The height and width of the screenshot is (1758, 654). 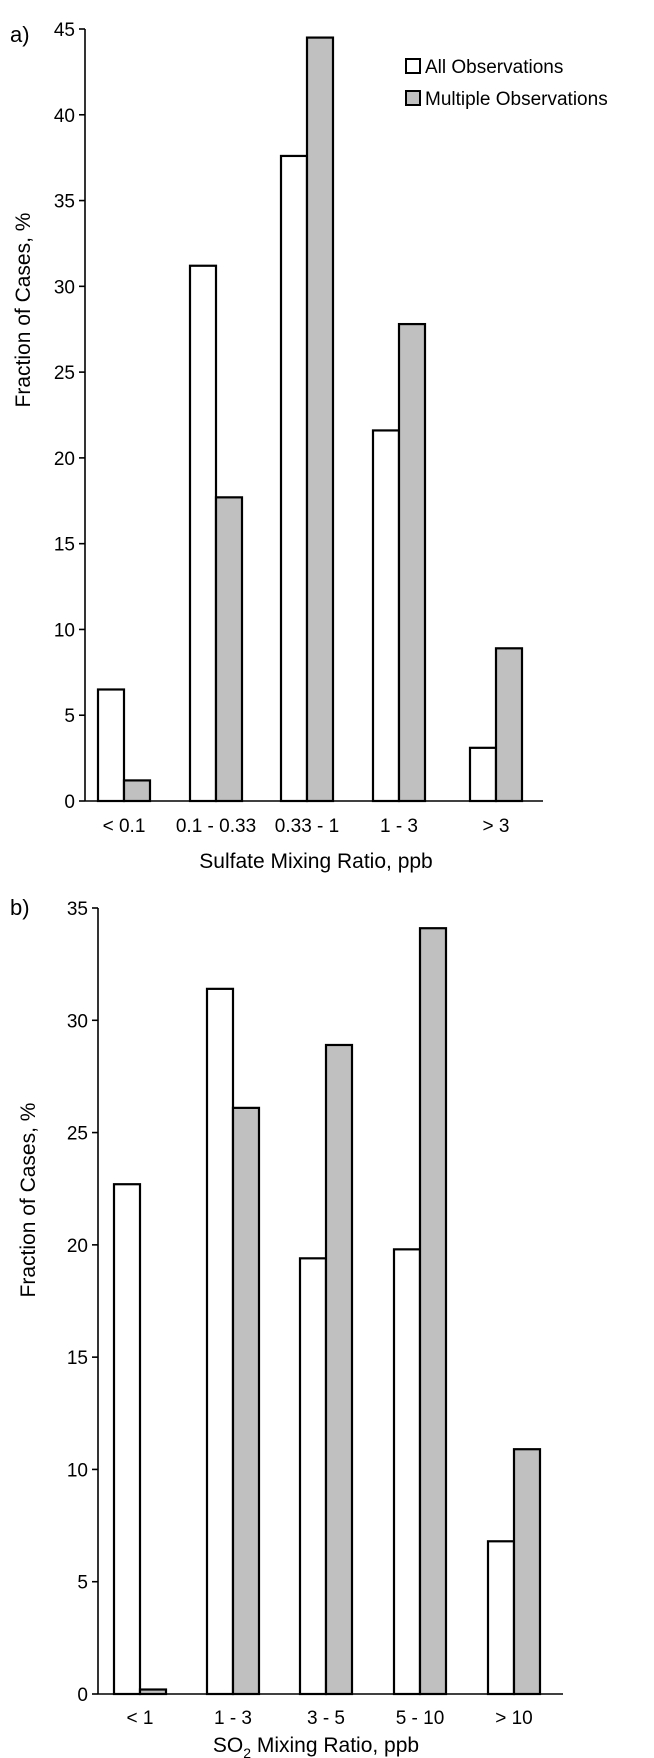 I want to click on panel-a-x-tick-label: 0.33 - 1, so click(x=307, y=826).